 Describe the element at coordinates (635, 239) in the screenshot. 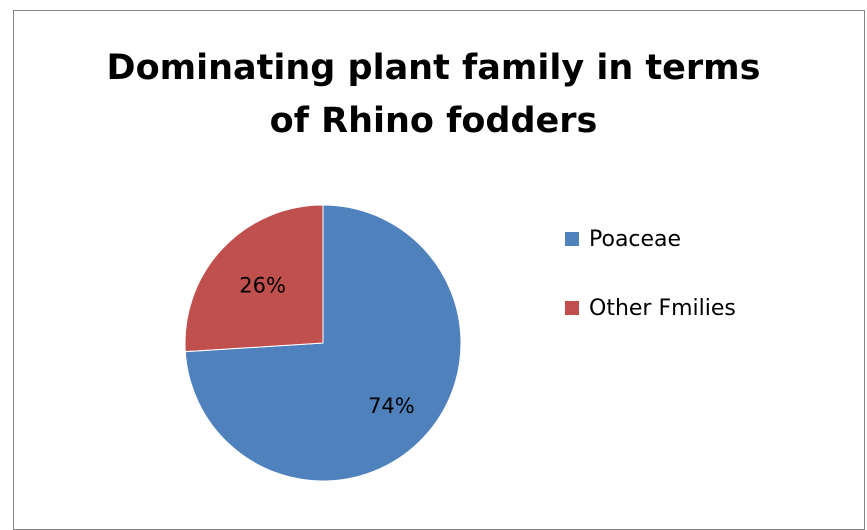

I see `legend-label-poaceae: Poaceae` at that location.